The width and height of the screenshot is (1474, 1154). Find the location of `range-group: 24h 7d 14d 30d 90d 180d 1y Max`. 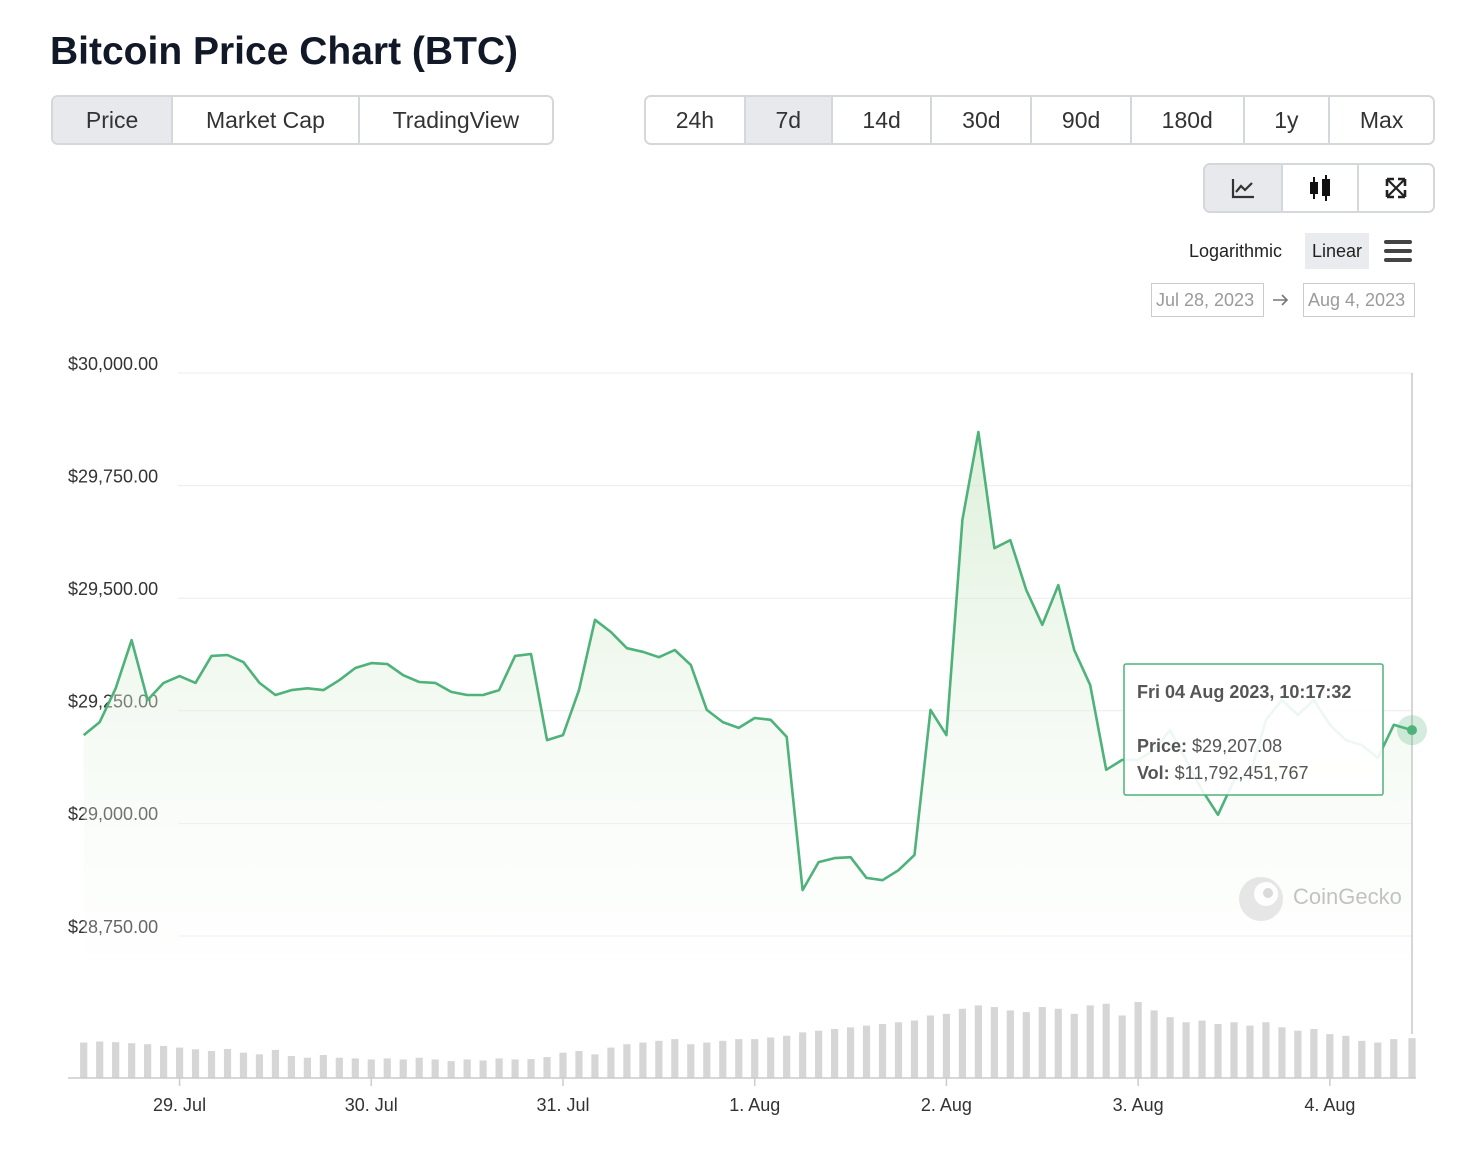

range-group: 24h 7d 14d 30d 90d 180d 1y Max is located at coordinates (1039, 120).